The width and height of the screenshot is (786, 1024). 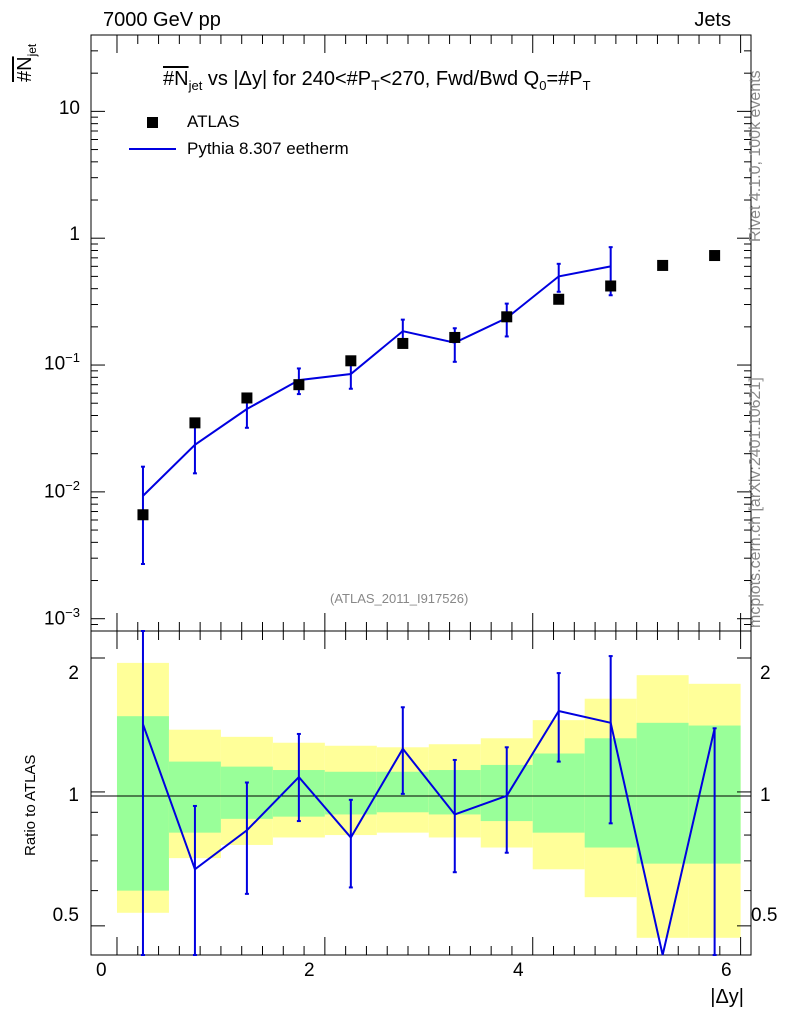 What do you see at coordinates (726, 970) in the screenshot?
I see `xtick-label-6: 6` at bounding box center [726, 970].